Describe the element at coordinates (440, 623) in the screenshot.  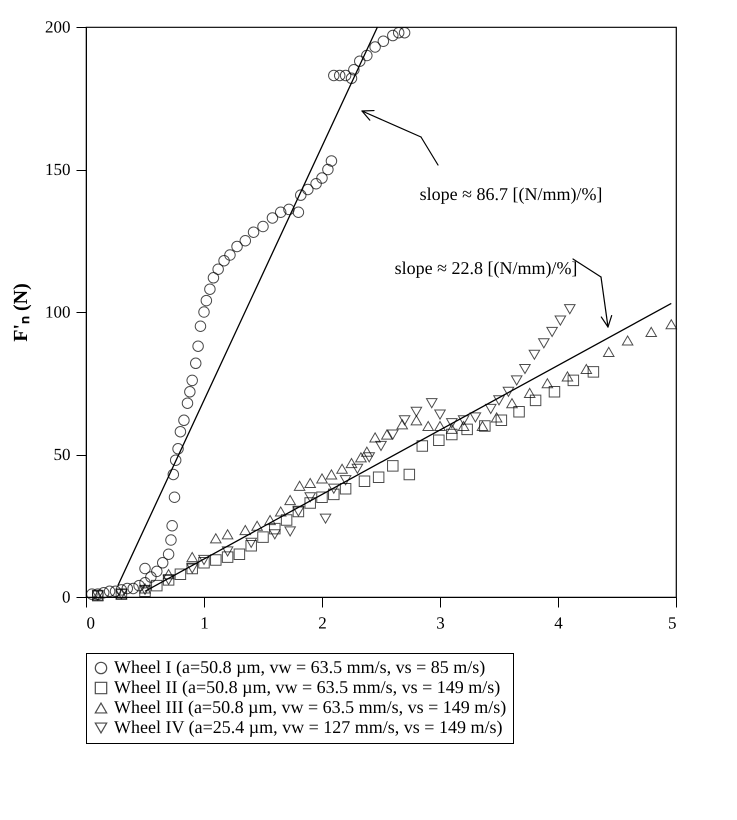
I see `x-tick-label: 3` at that location.